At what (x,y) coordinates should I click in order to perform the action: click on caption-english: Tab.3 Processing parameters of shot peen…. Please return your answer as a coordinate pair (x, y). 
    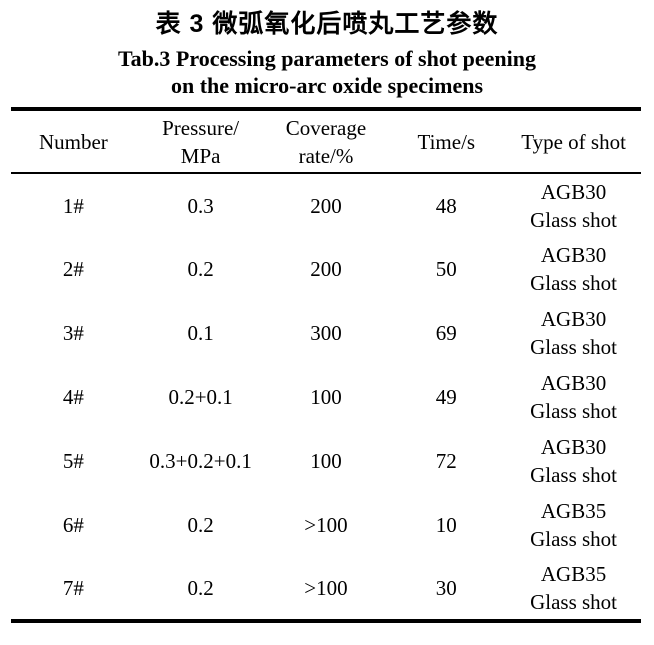
    Looking at the image, I should click on (327, 72).